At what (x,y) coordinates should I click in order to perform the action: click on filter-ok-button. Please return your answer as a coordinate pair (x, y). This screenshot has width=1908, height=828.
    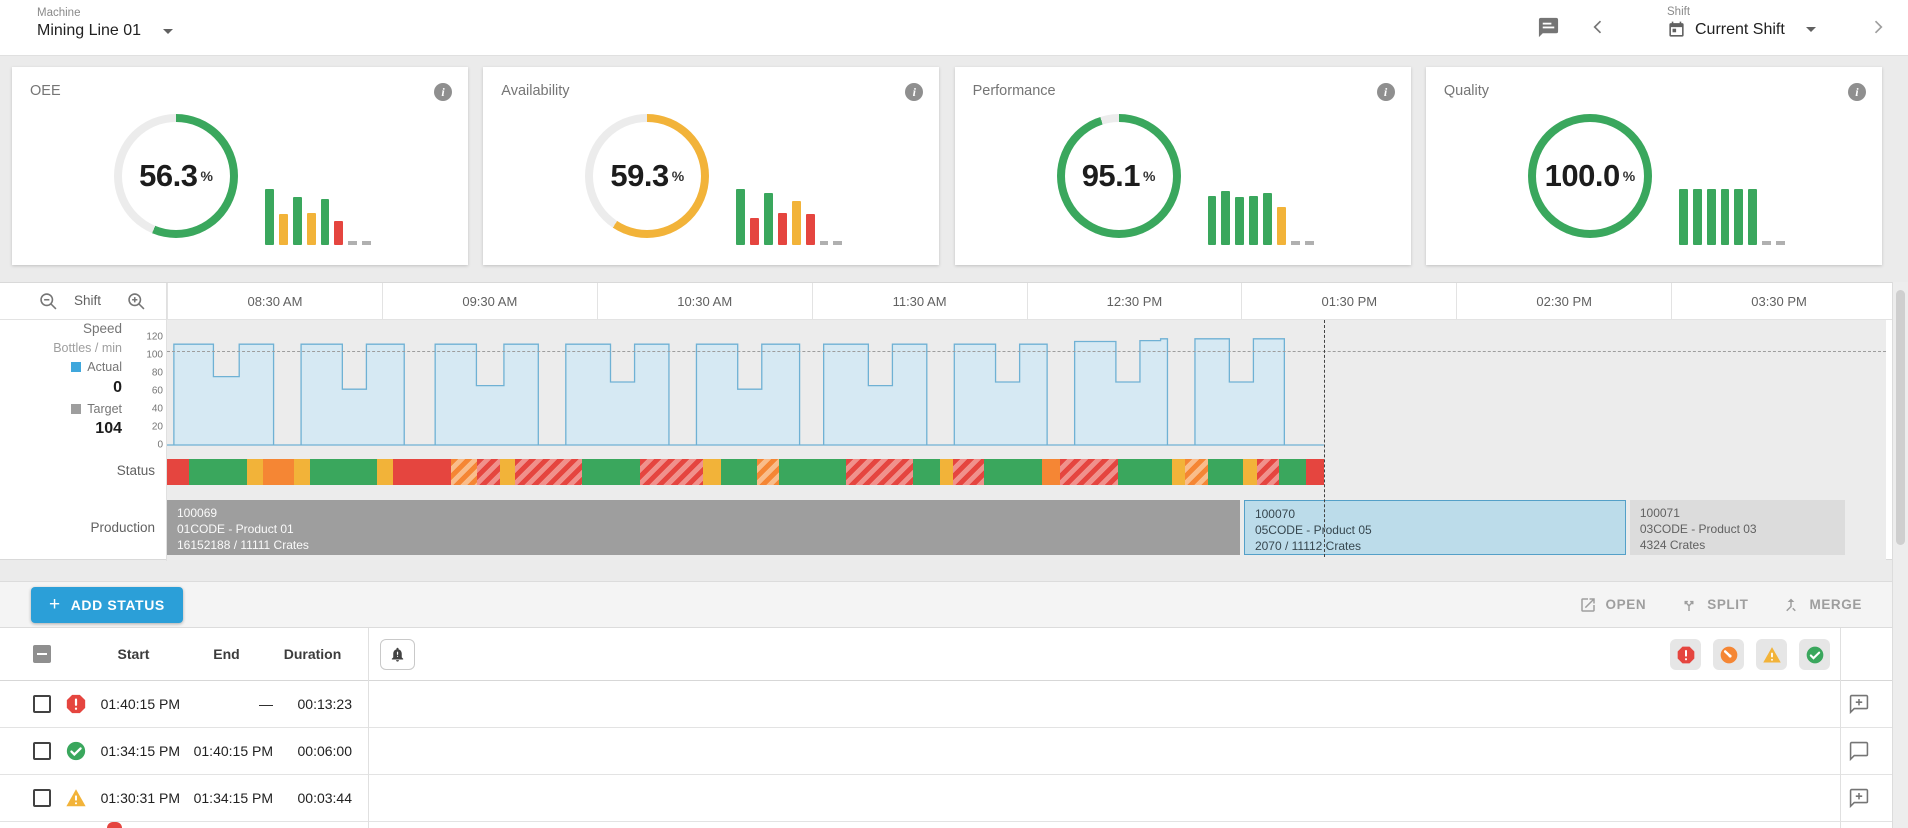
    Looking at the image, I should click on (1814, 654).